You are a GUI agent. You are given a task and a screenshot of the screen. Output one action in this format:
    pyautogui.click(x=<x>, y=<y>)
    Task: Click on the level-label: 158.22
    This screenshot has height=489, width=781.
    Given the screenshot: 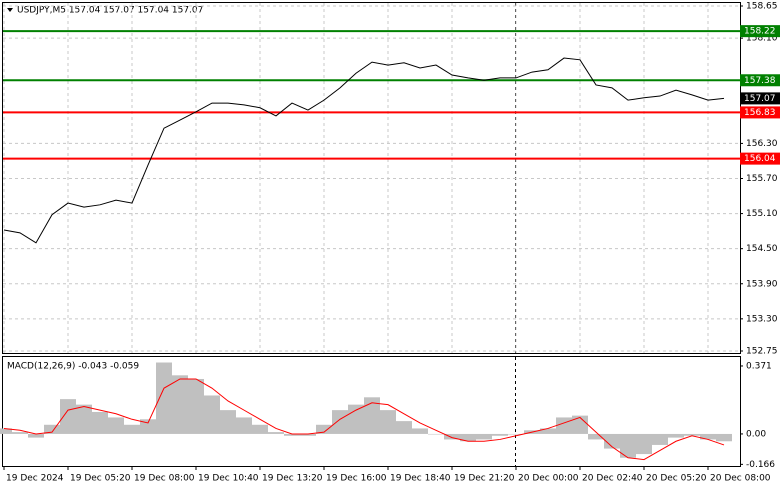 What is the action you would take?
    pyautogui.click(x=760, y=32)
    